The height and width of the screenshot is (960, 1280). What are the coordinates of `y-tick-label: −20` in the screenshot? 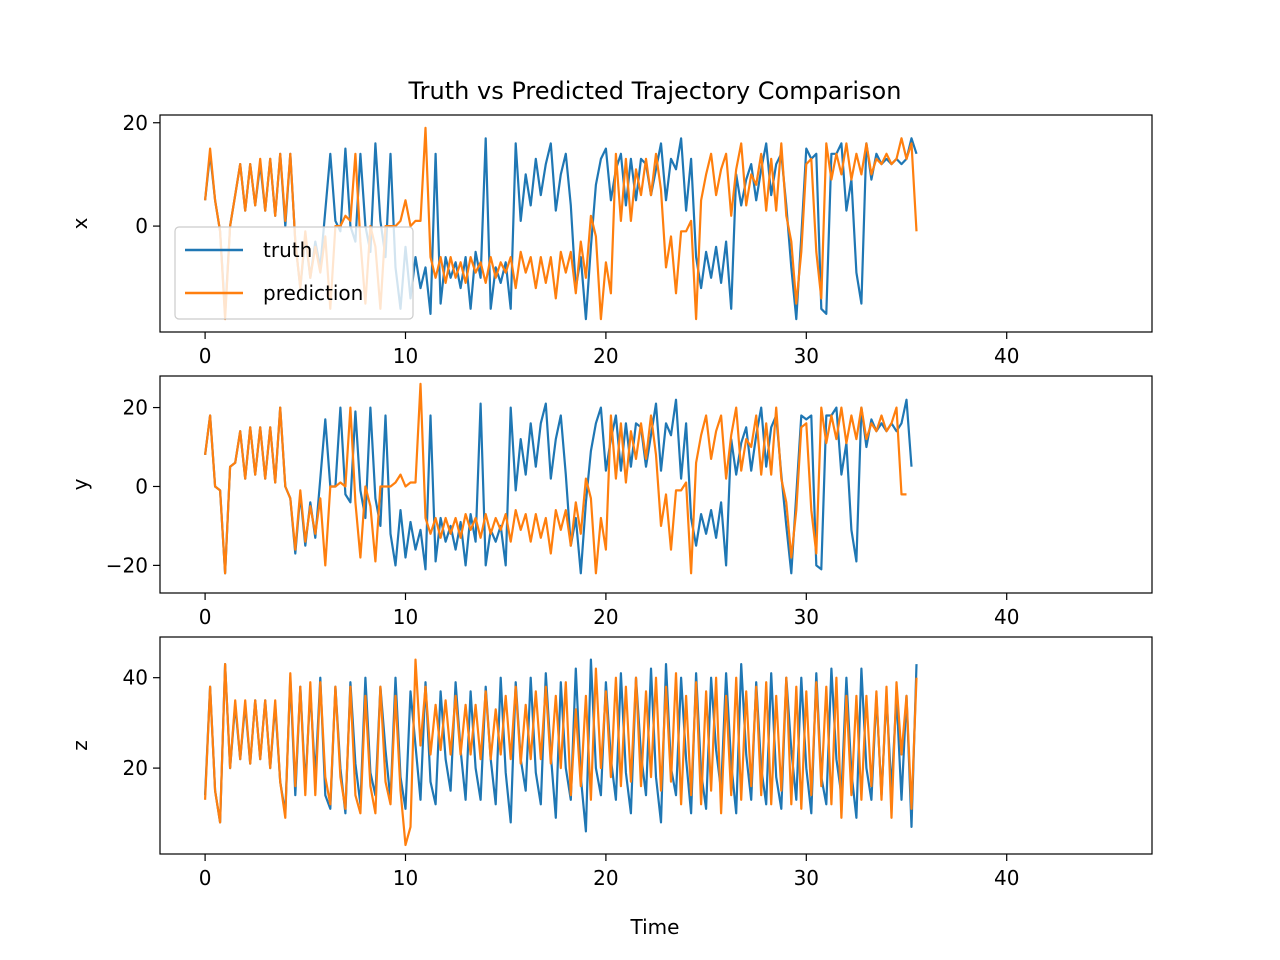 It's located at (127, 565).